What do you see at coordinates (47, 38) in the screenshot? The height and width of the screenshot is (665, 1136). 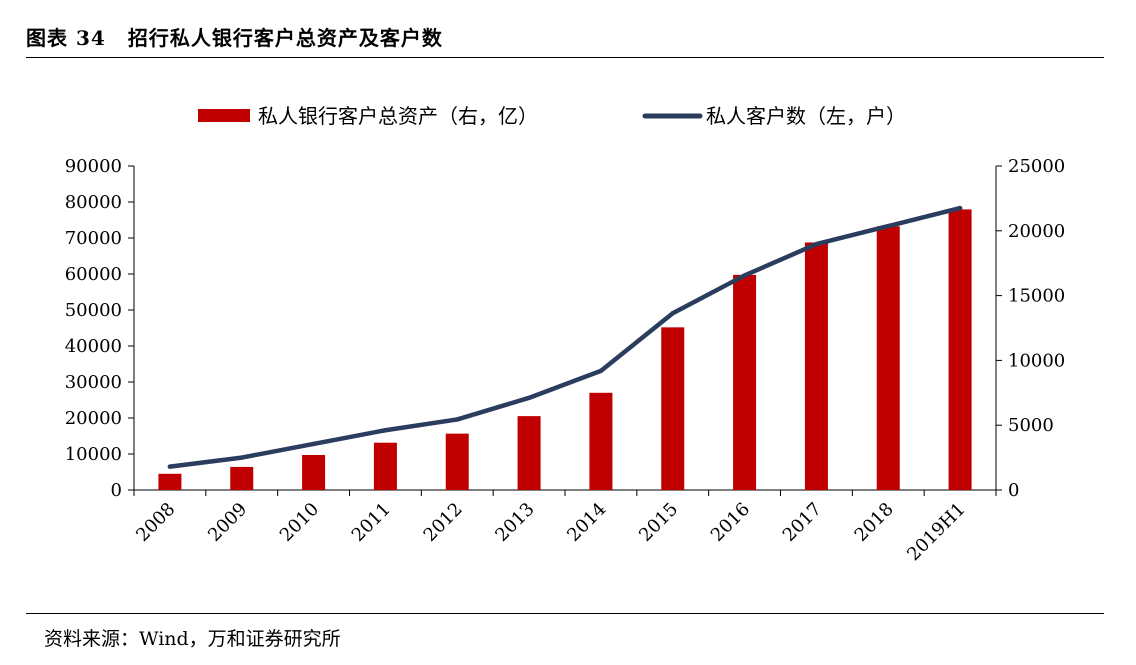 I see `figure-label: 图表` at bounding box center [47, 38].